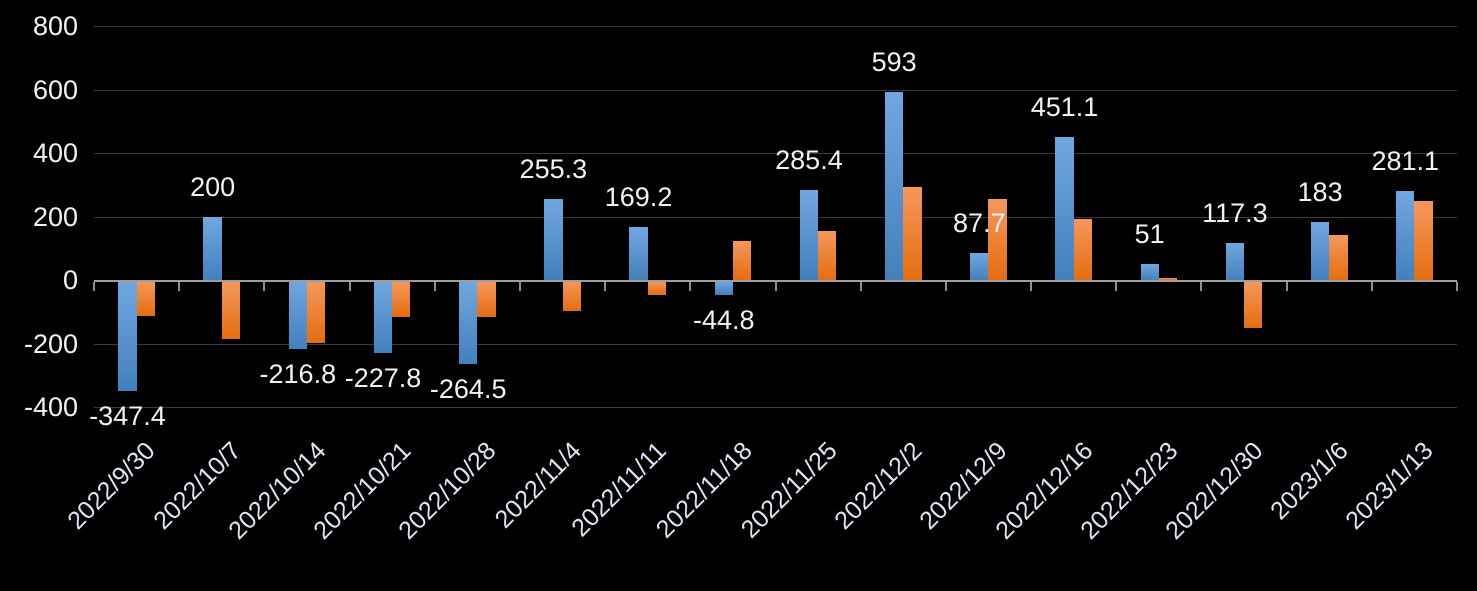  I want to click on y-axis-tick-label: 600, so click(55, 89).